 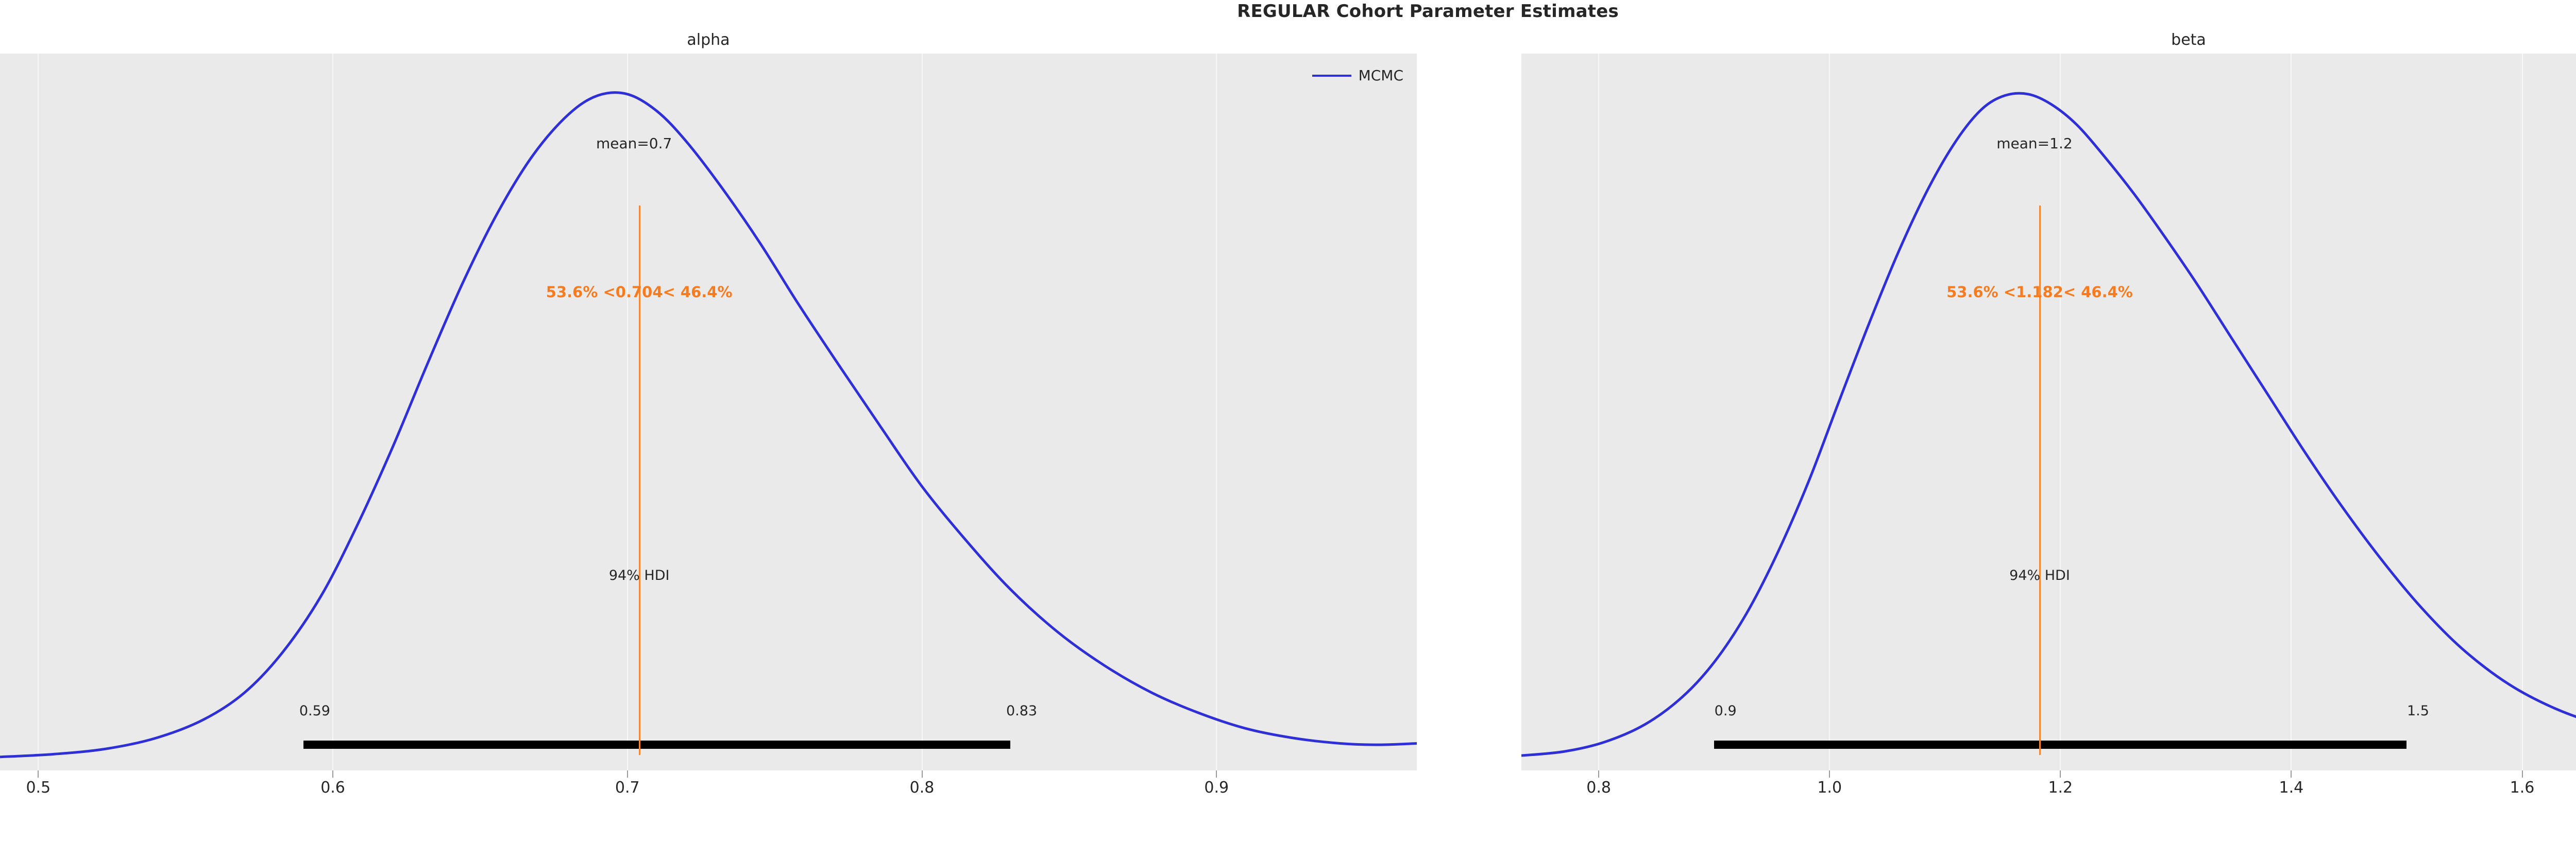 What do you see at coordinates (709, 785) in the screenshot?
I see `xaxis-alpha: 0.5 0.6 0.7 0.8 0.9` at bounding box center [709, 785].